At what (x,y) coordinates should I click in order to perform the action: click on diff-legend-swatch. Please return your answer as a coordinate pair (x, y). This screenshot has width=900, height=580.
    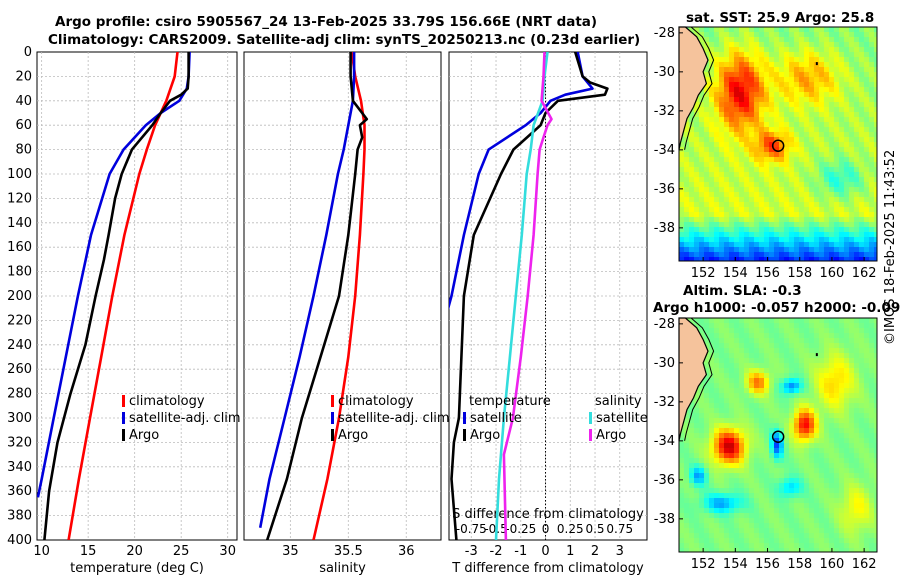
    Looking at the image, I should click on (590, 435).